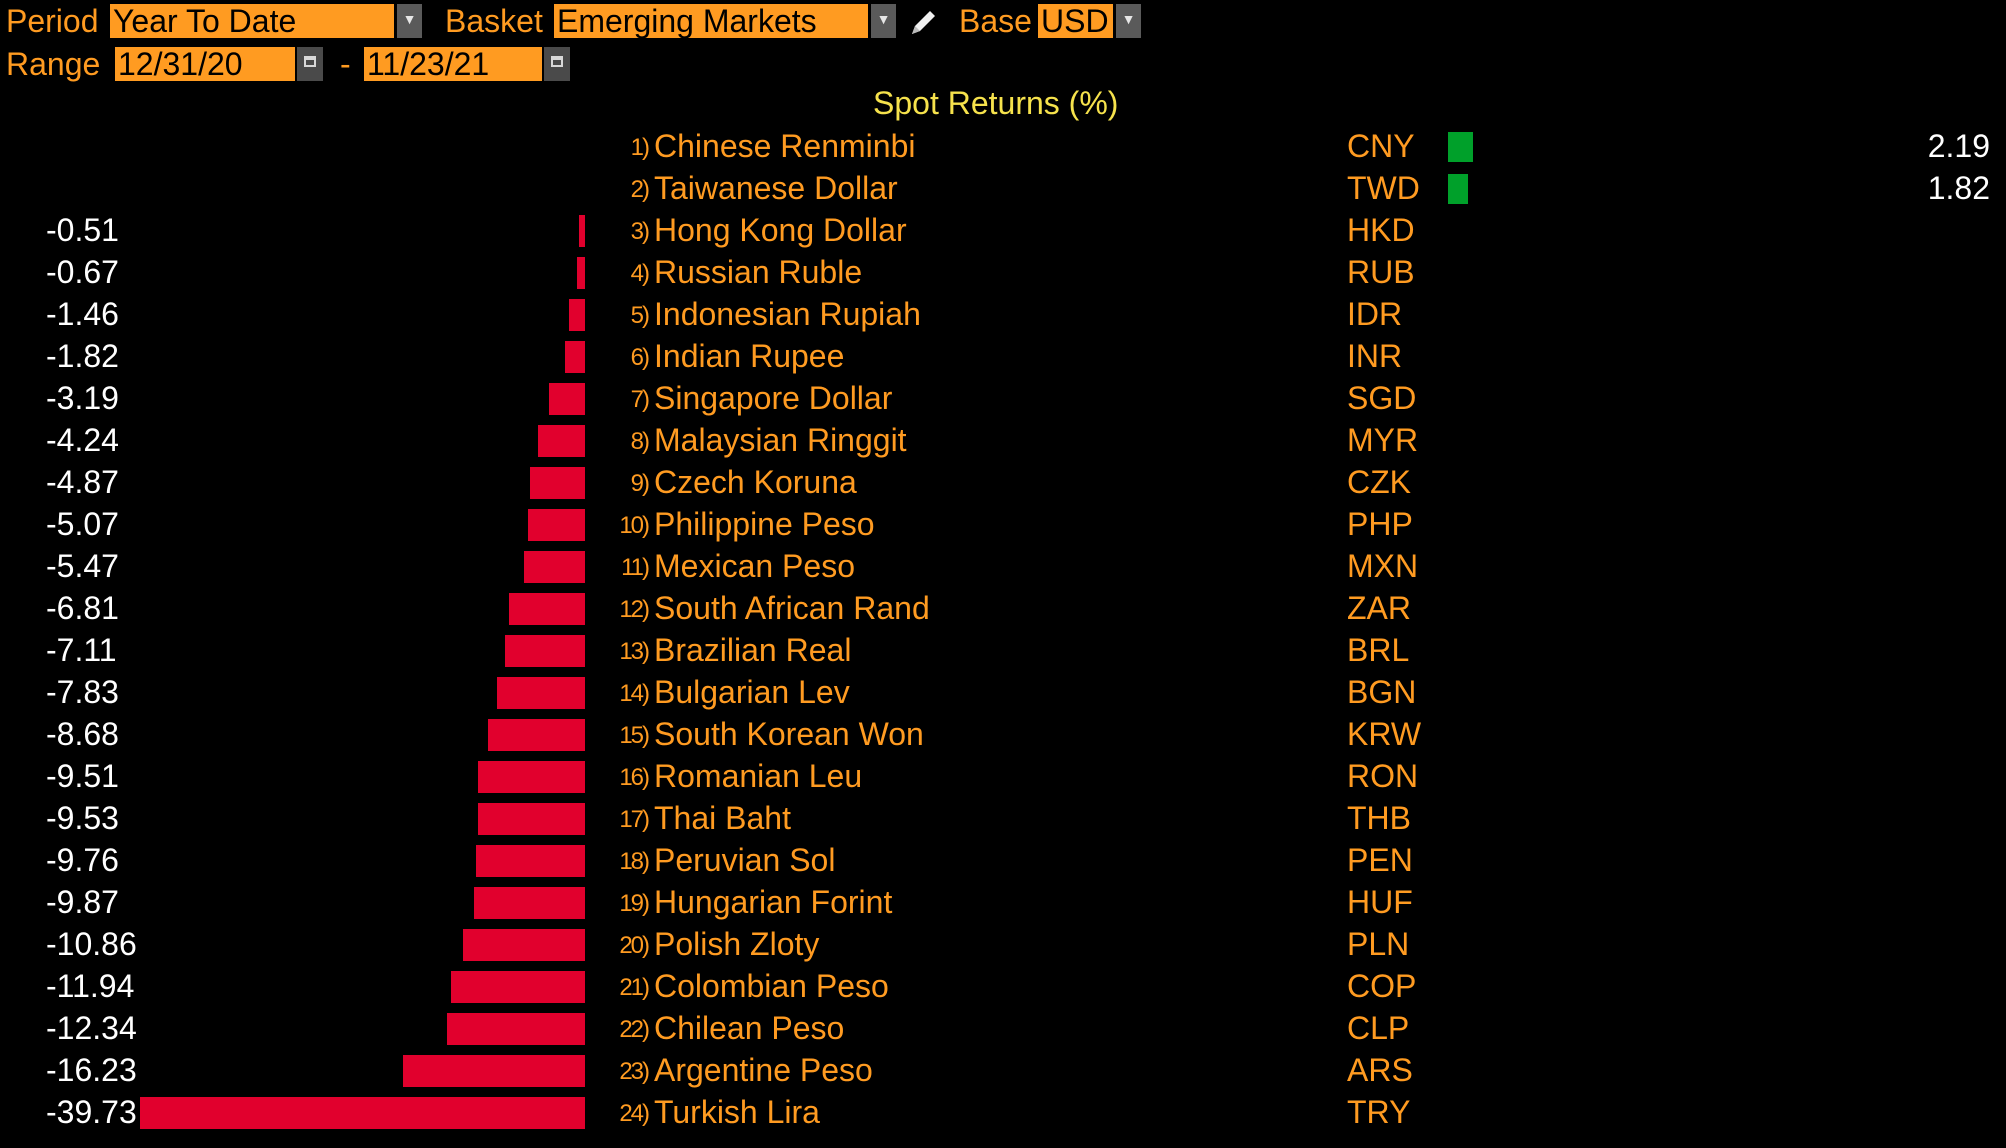 Image resolution: width=2006 pixels, height=1148 pixels. What do you see at coordinates (640, 273) in the screenshot?
I see `rank-number: 4)` at bounding box center [640, 273].